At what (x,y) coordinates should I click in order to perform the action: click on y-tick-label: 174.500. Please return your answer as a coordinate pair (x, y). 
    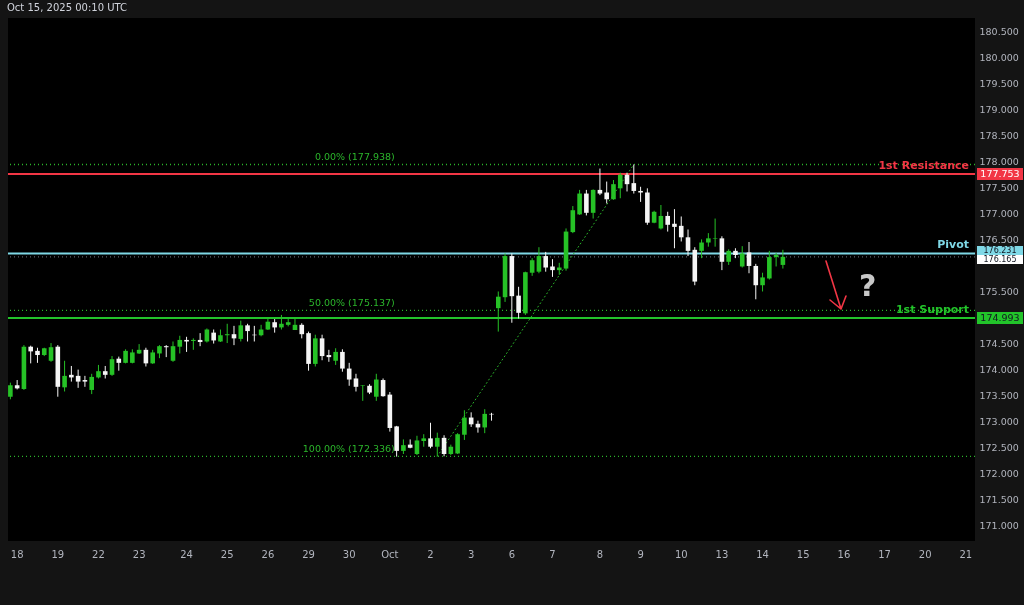
    Looking at the image, I should click on (999, 344).